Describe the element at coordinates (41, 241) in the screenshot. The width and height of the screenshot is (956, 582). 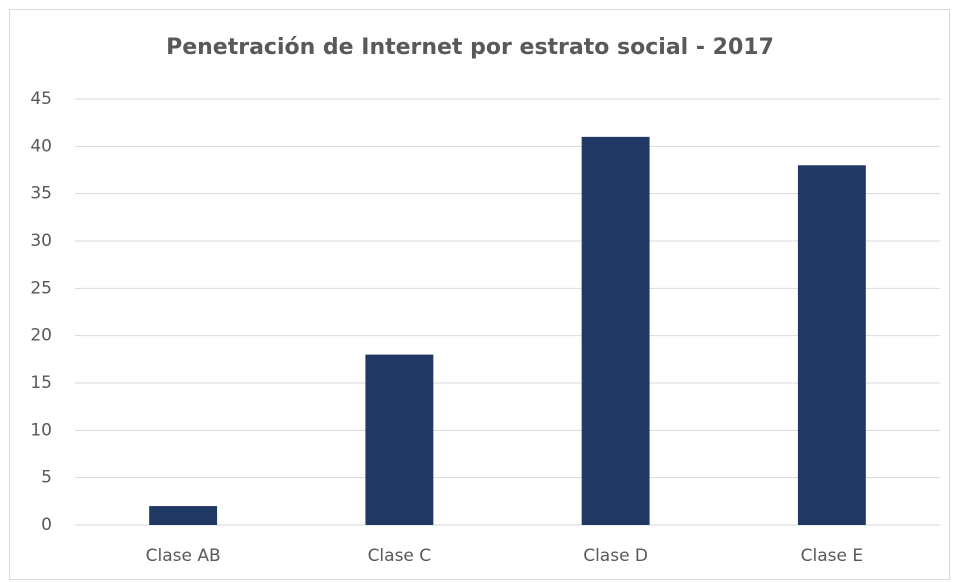
I see `y-tick-label: 30` at that location.